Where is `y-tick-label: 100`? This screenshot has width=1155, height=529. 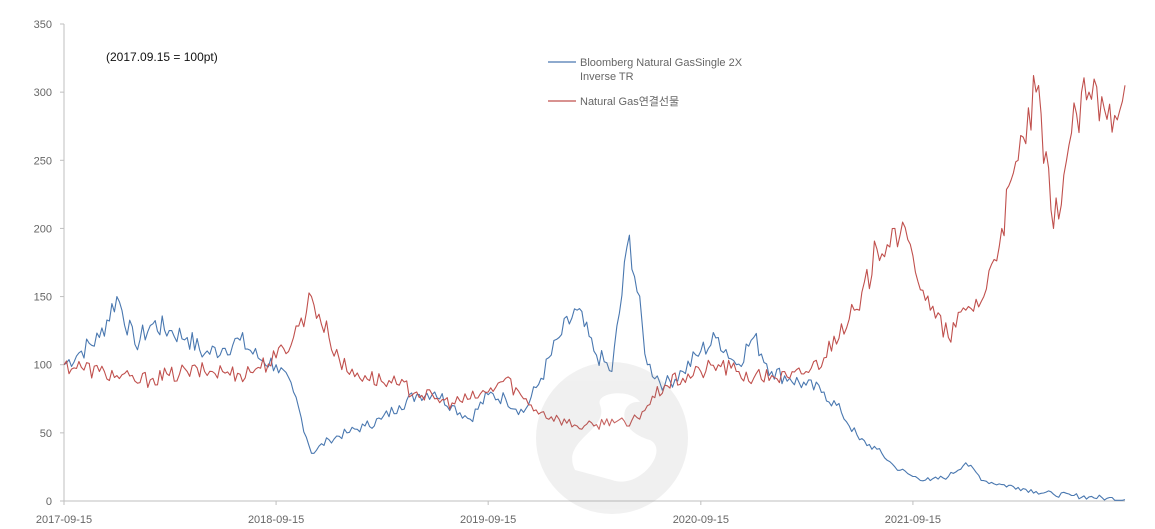 y-tick-label: 100 is located at coordinates (43, 366).